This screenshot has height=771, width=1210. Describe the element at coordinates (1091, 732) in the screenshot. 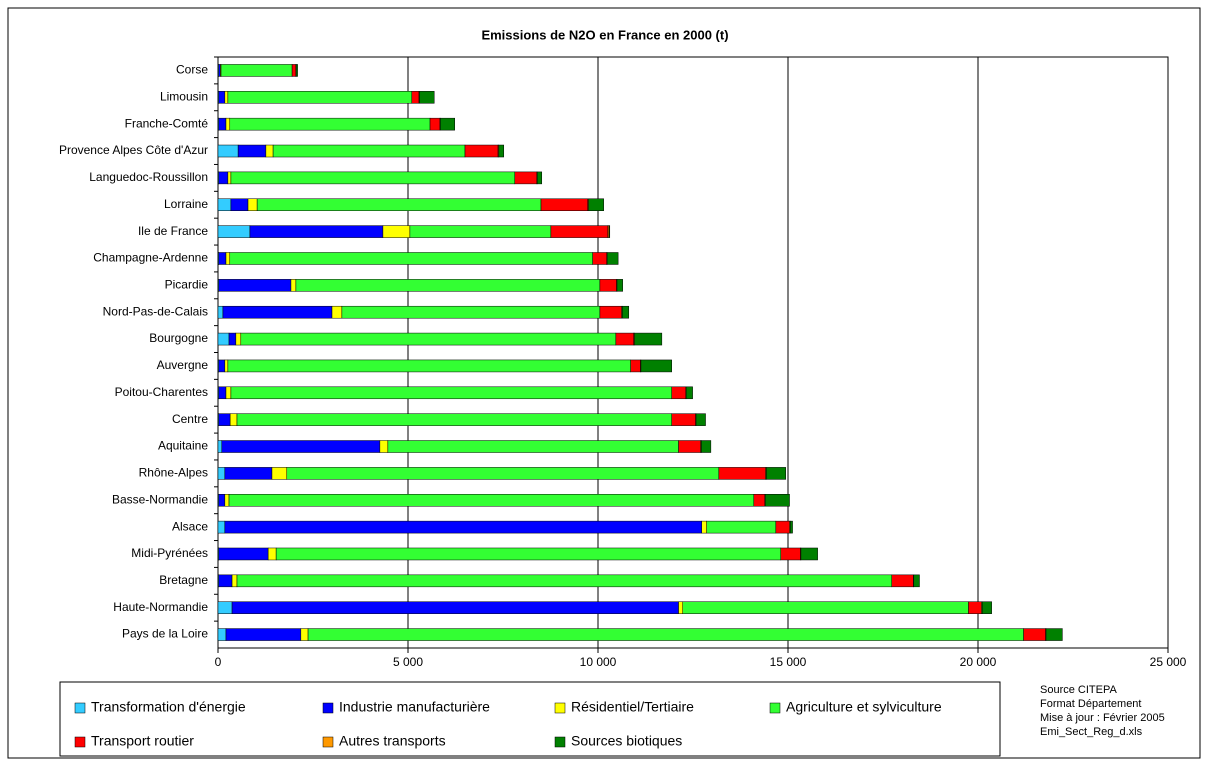

I see `source-note: Emi_Sect_Reg_d.xls` at that location.